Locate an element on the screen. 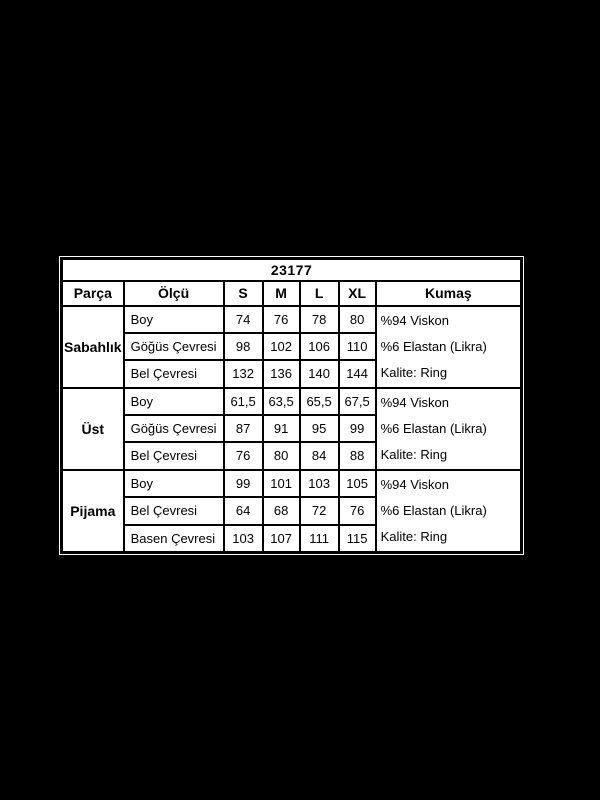  section-name-sabahlik: Sabahlık is located at coordinates (92, 346).